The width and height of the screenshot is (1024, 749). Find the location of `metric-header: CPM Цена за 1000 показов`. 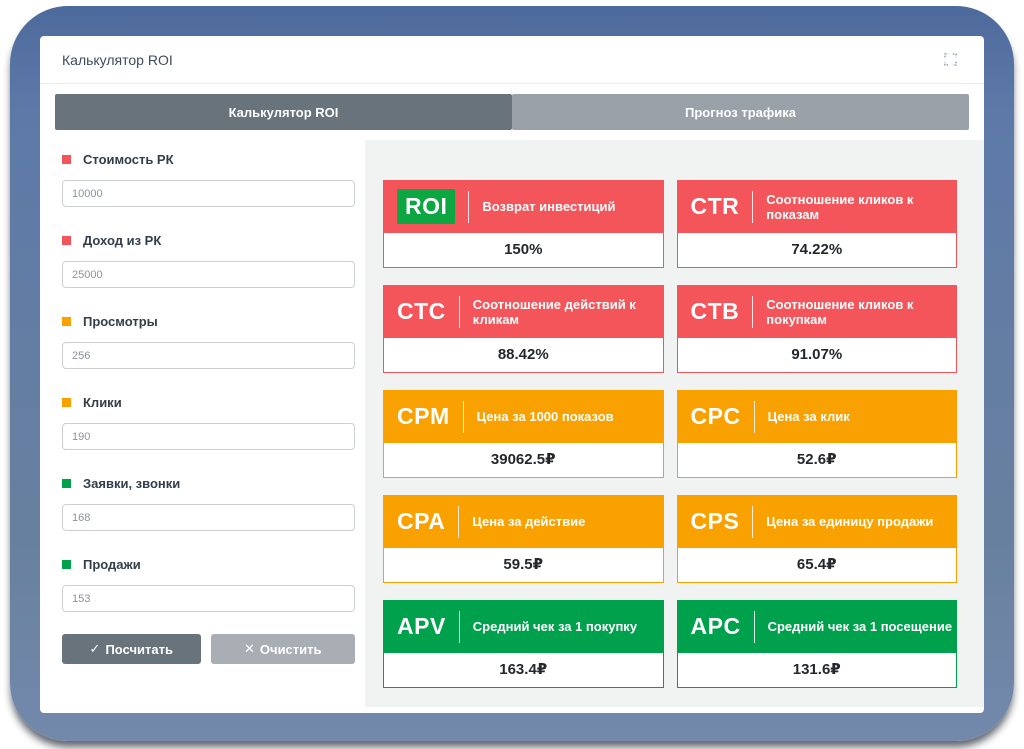

metric-header: CPM Цена за 1000 показов is located at coordinates (523, 416).